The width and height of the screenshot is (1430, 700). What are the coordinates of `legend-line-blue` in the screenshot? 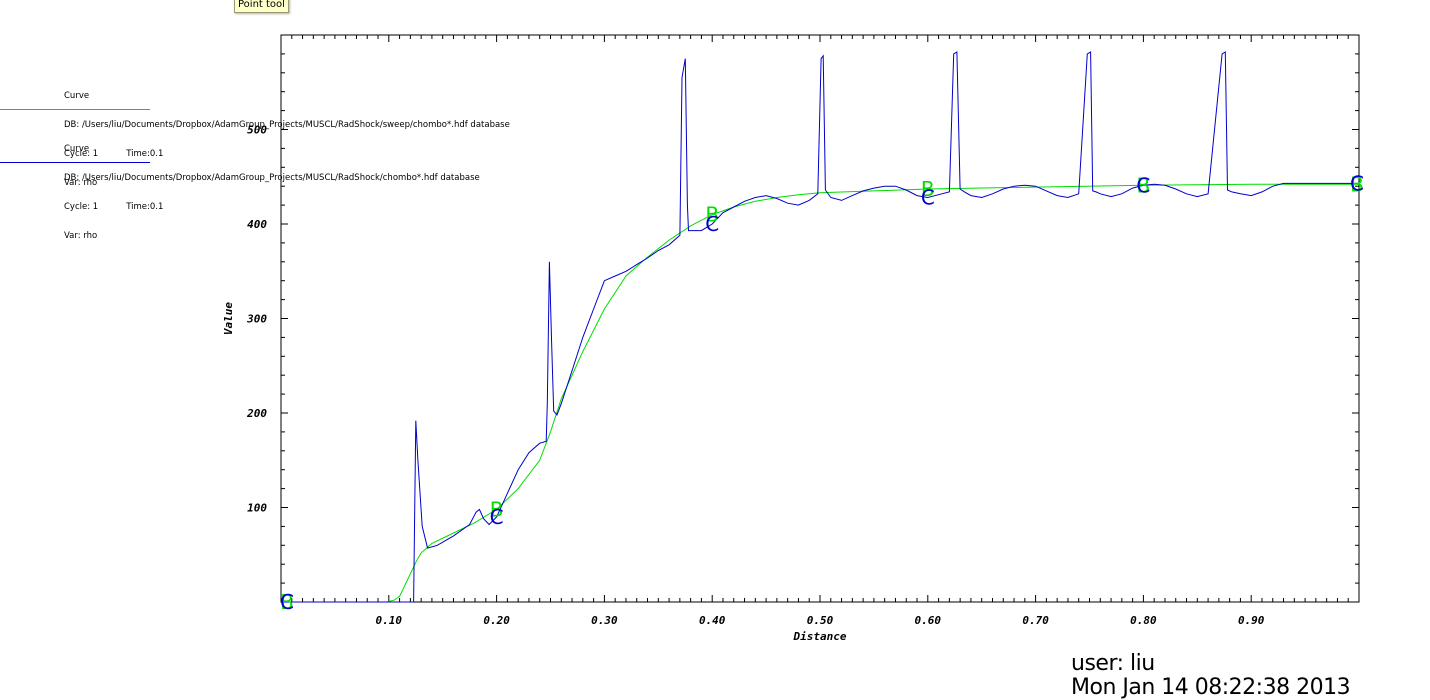 It's located at (75, 162).